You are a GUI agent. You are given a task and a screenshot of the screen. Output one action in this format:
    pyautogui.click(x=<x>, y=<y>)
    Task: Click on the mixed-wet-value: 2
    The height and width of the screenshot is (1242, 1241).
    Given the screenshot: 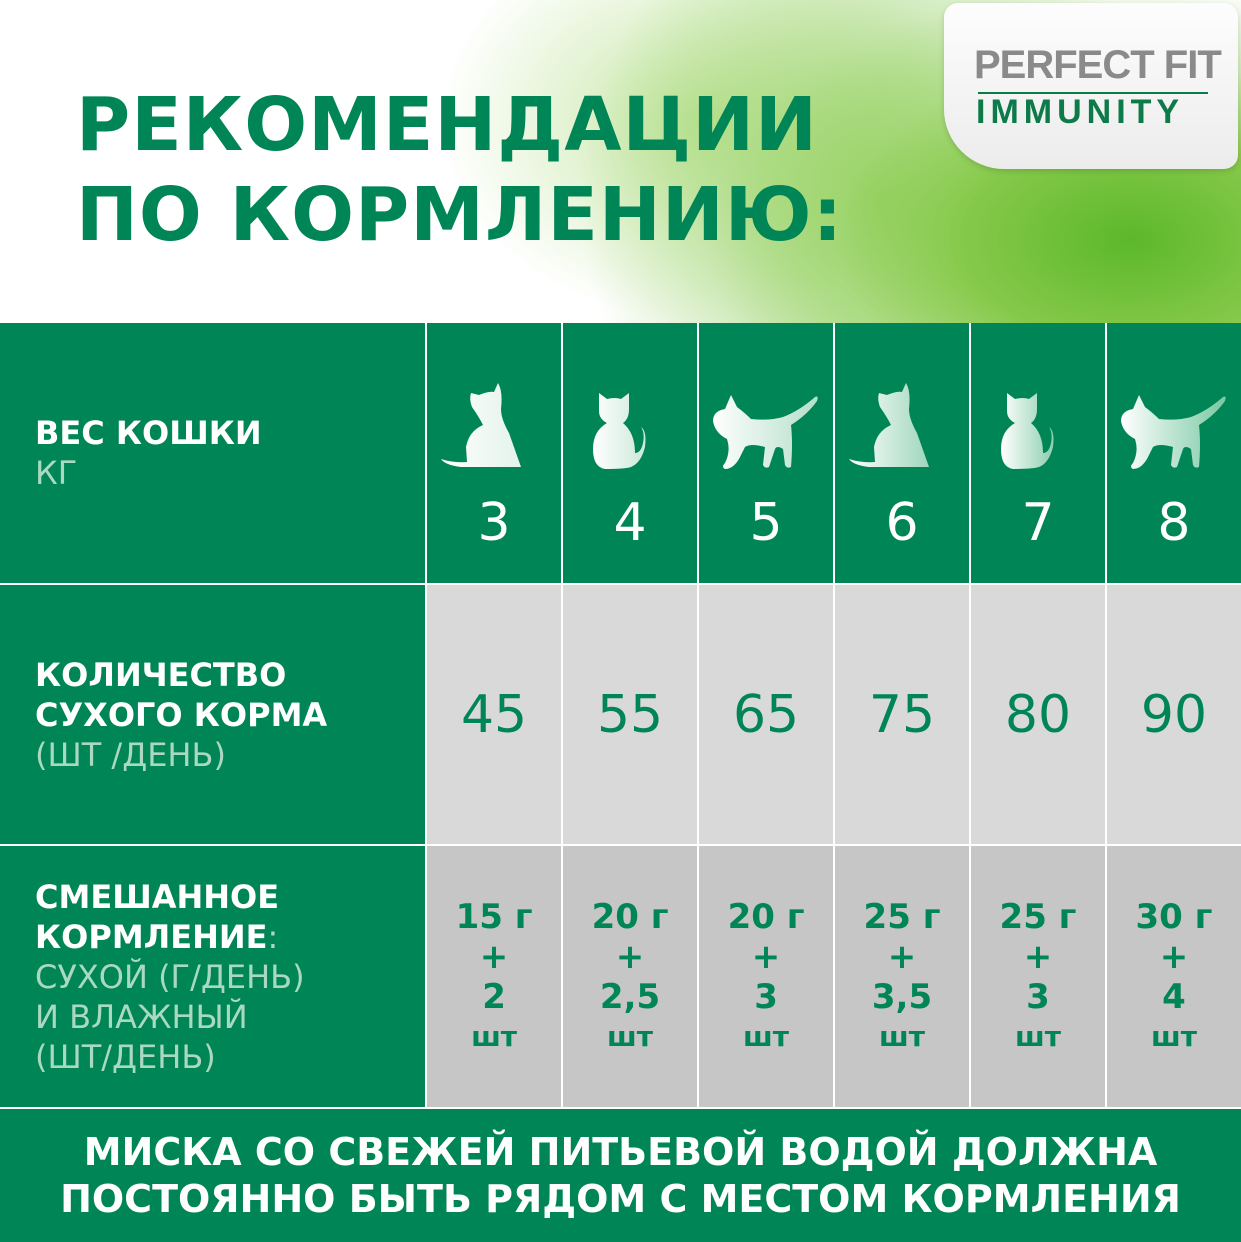 What is the action you would take?
    pyautogui.click(x=494, y=996)
    